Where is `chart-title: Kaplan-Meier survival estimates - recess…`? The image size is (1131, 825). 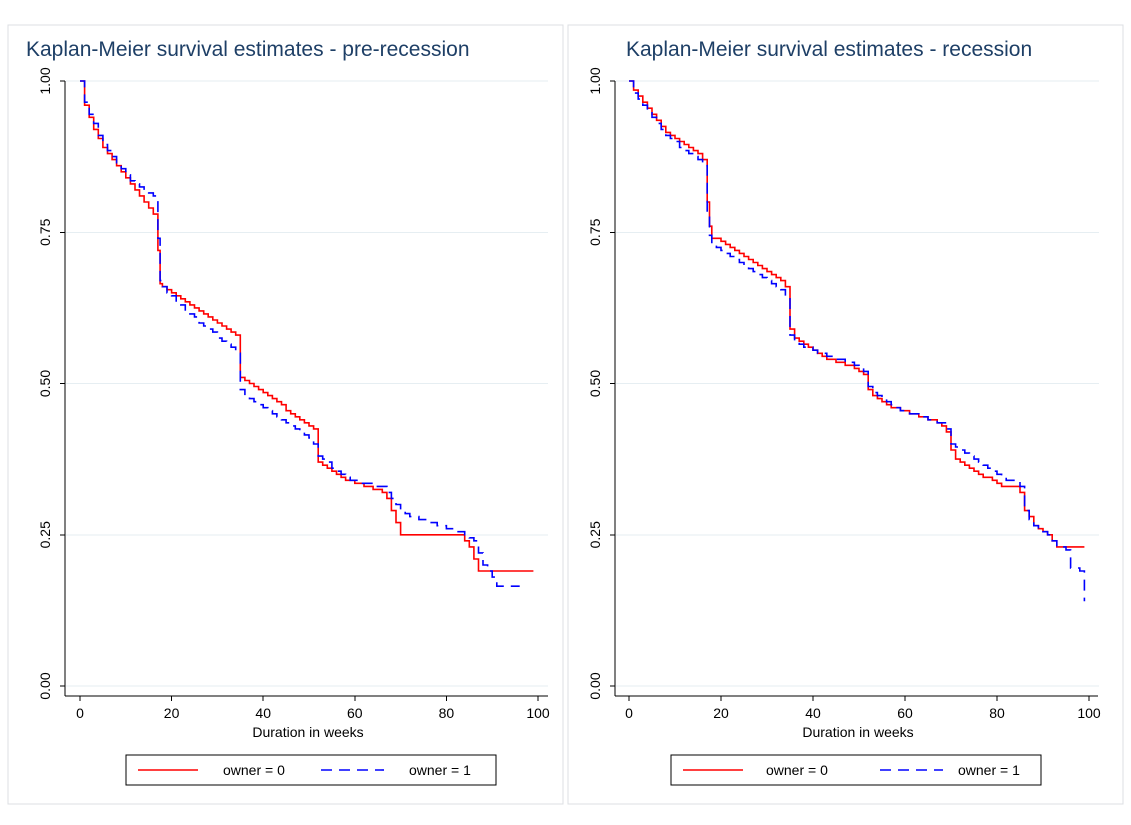 chart-title: Kaplan-Meier survival estimates - recess… is located at coordinates (829, 49).